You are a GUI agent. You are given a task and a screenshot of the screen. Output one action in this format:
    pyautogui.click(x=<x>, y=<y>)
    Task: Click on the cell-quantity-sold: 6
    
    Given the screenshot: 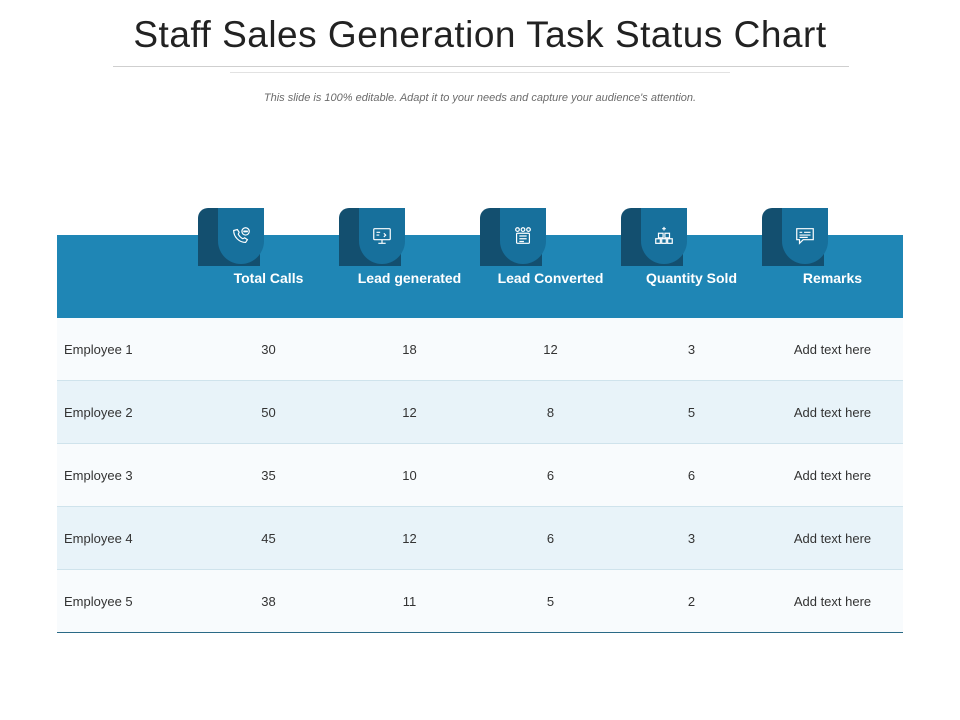 What is the action you would take?
    pyautogui.click(x=691, y=475)
    